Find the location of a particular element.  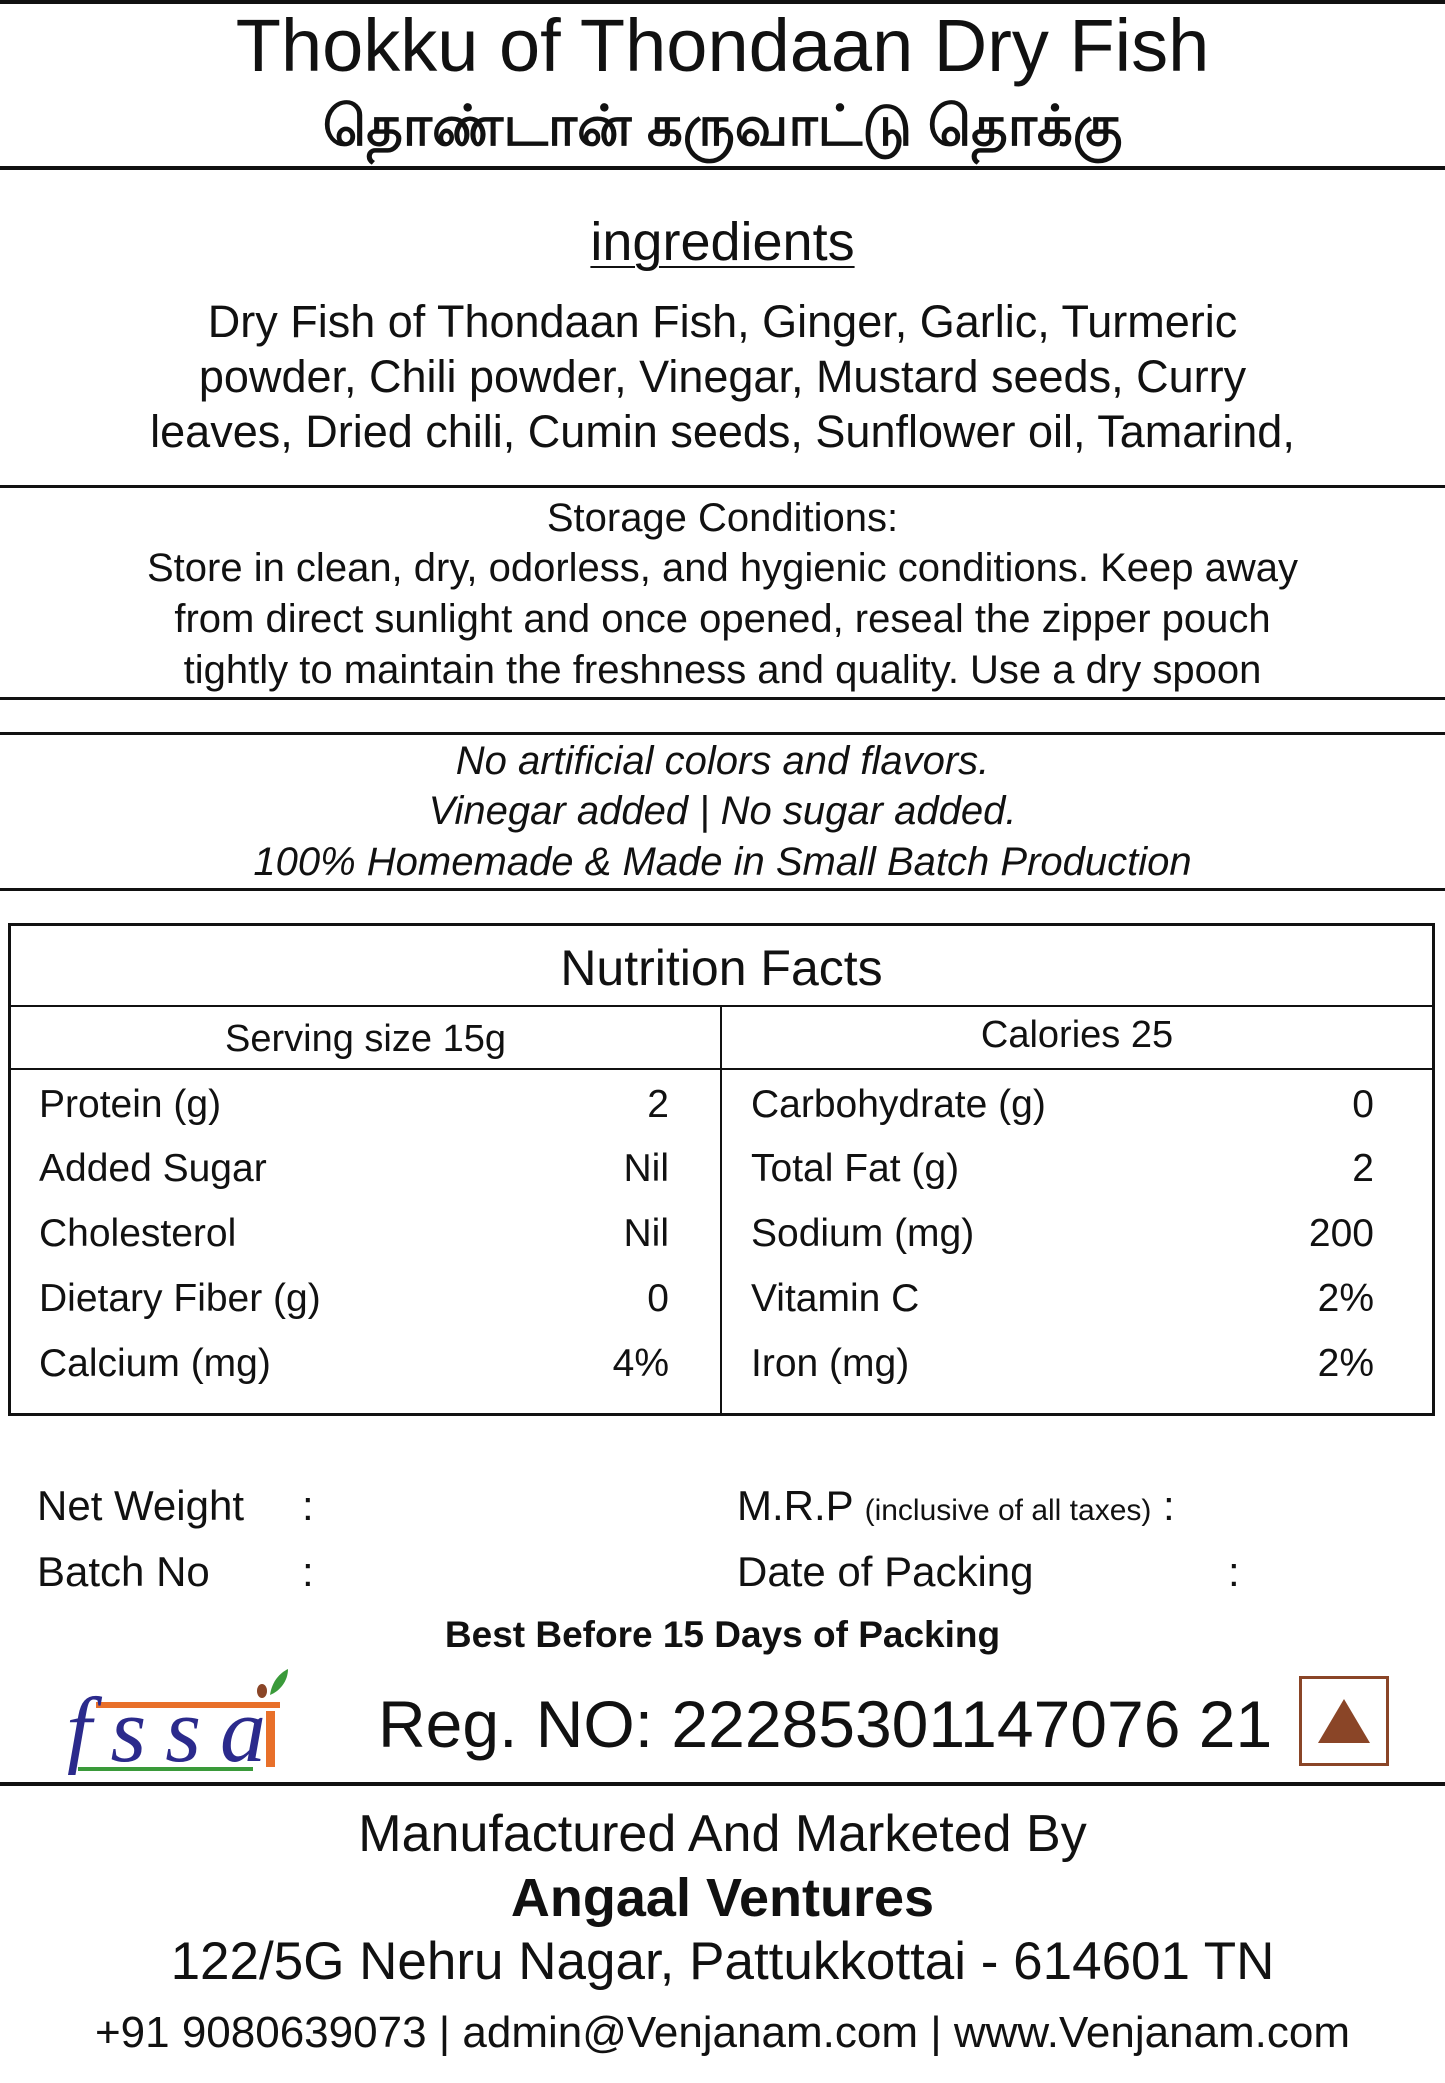

fssai-reg-no: Reg. NO: 22285301147076 21 is located at coordinates (825, 1724).